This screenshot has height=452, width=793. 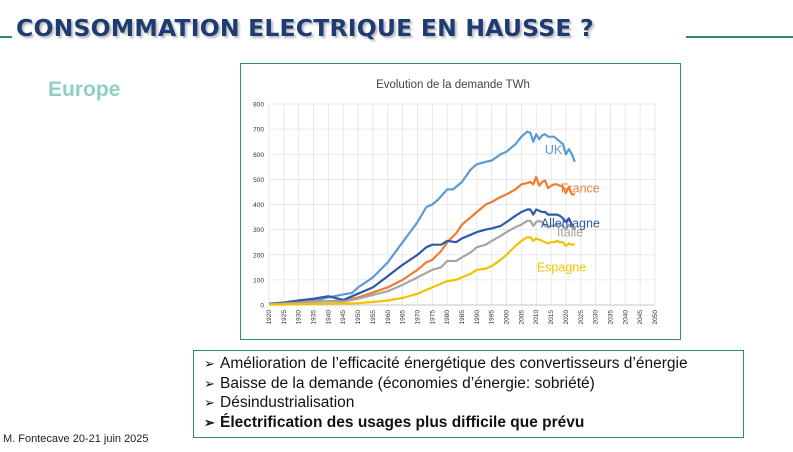 I want to click on x-tick-label: 1955, so click(x=373, y=317).